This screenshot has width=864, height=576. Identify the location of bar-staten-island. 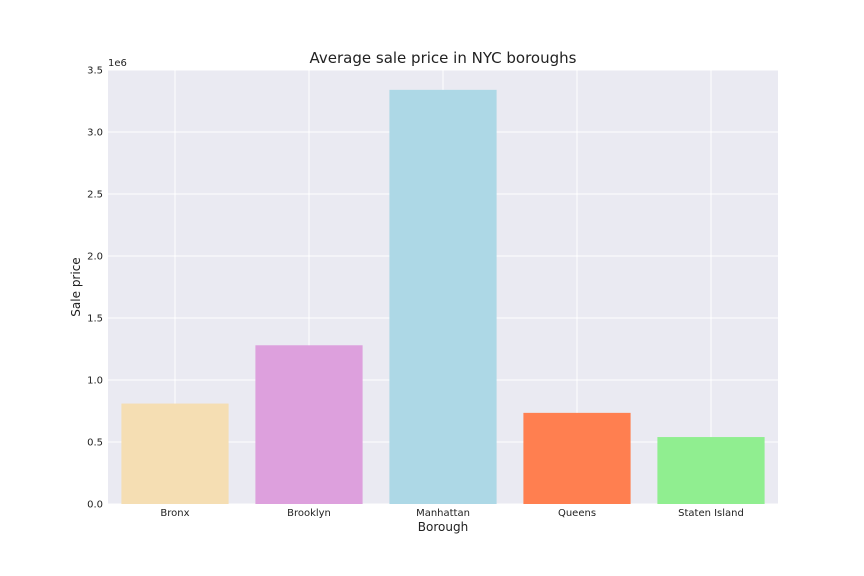
(711, 470).